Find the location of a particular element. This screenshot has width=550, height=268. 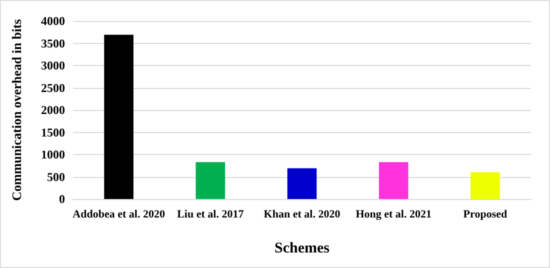

y-tick-label: 2000 is located at coordinates (53, 110).